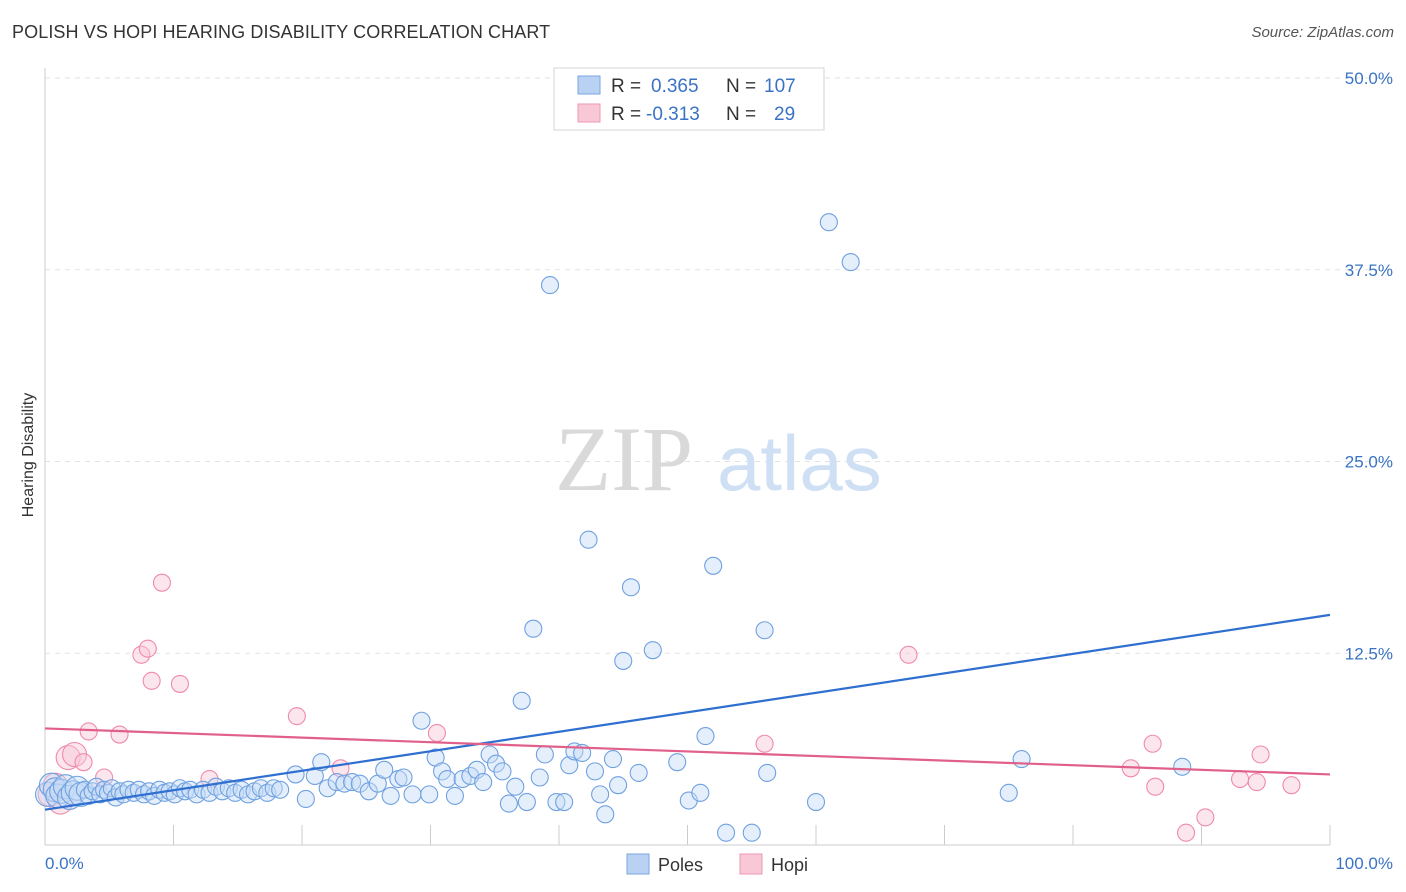  I want to click on hopi-r-value: -0.313, so click(673, 114).